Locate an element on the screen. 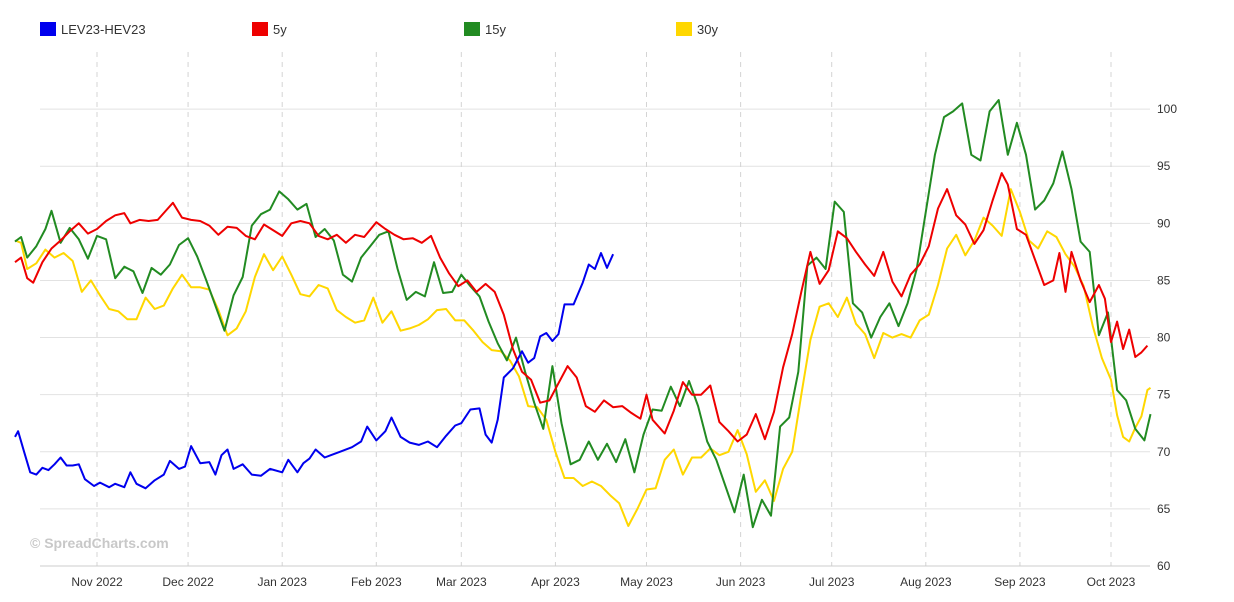 Image resolution: width=1234 pixels, height=602 pixels. y-tick-label: 60 is located at coordinates (1164, 566).